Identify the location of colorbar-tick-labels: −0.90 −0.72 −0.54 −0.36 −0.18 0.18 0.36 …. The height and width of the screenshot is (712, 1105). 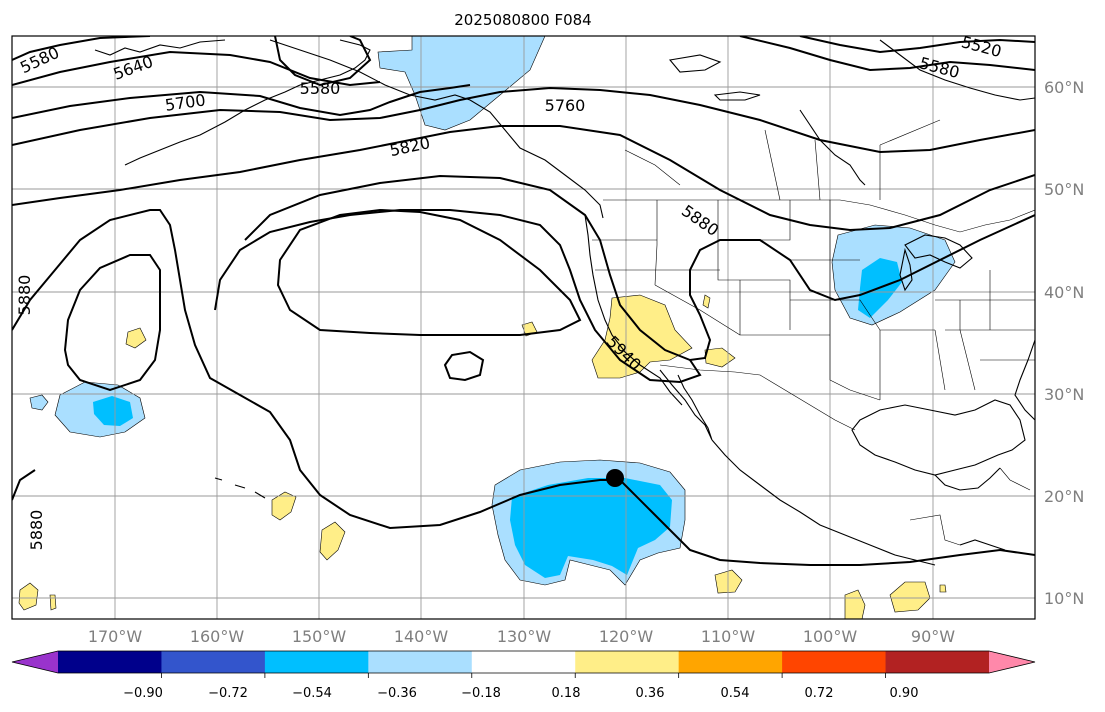
(520, 693).